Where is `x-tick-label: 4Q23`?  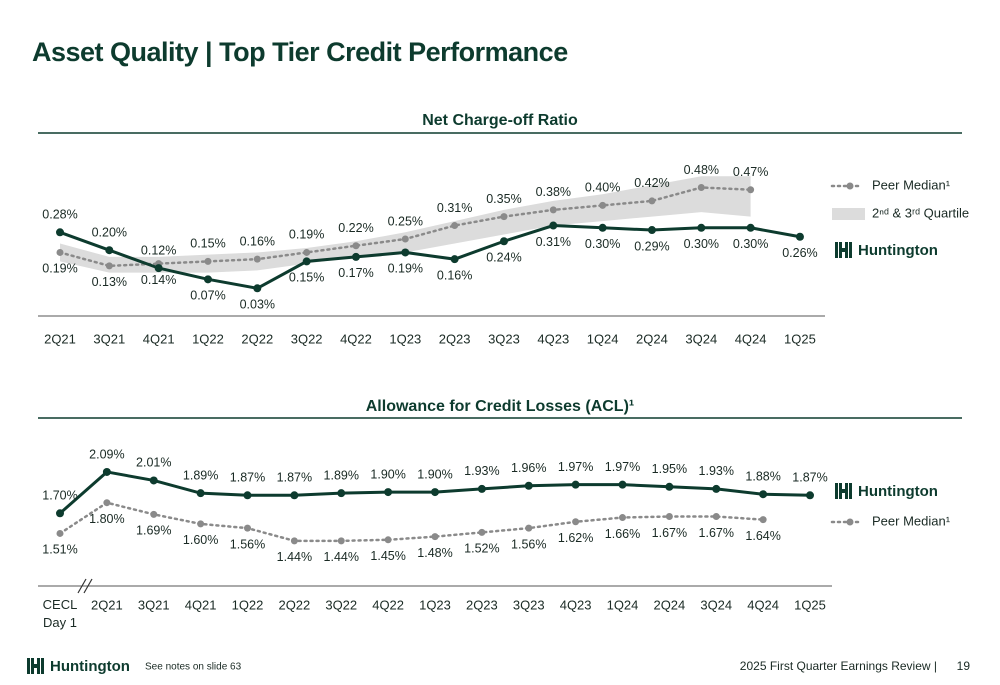
x-tick-label: 4Q23 is located at coordinates (553, 338).